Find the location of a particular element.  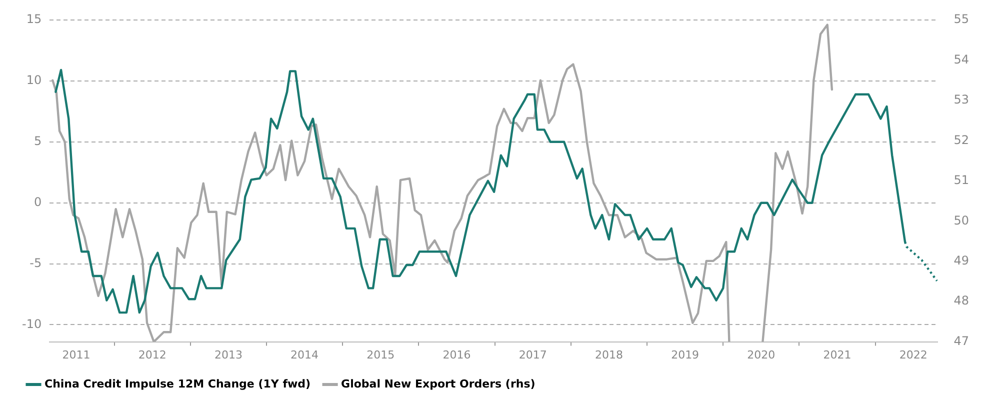

y-tick-label: 10 is located at coordinates (34, 80).